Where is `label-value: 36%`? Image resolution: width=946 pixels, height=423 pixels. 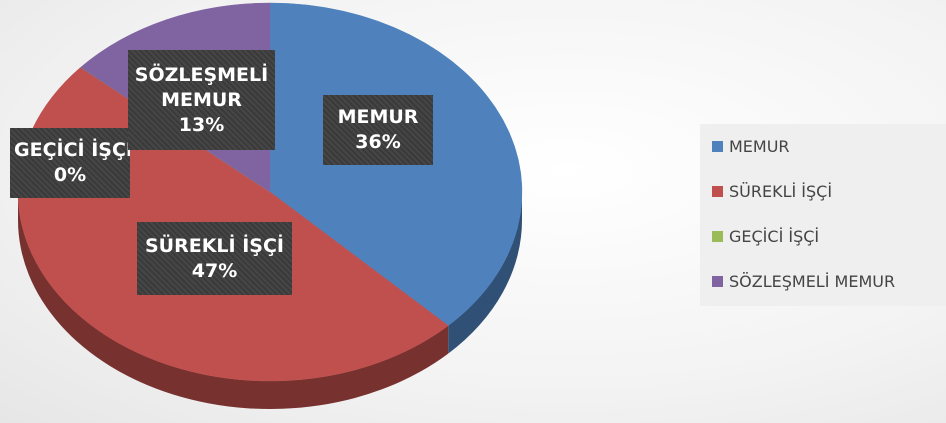 label-value: 36% is located at coordinates (378, 142).